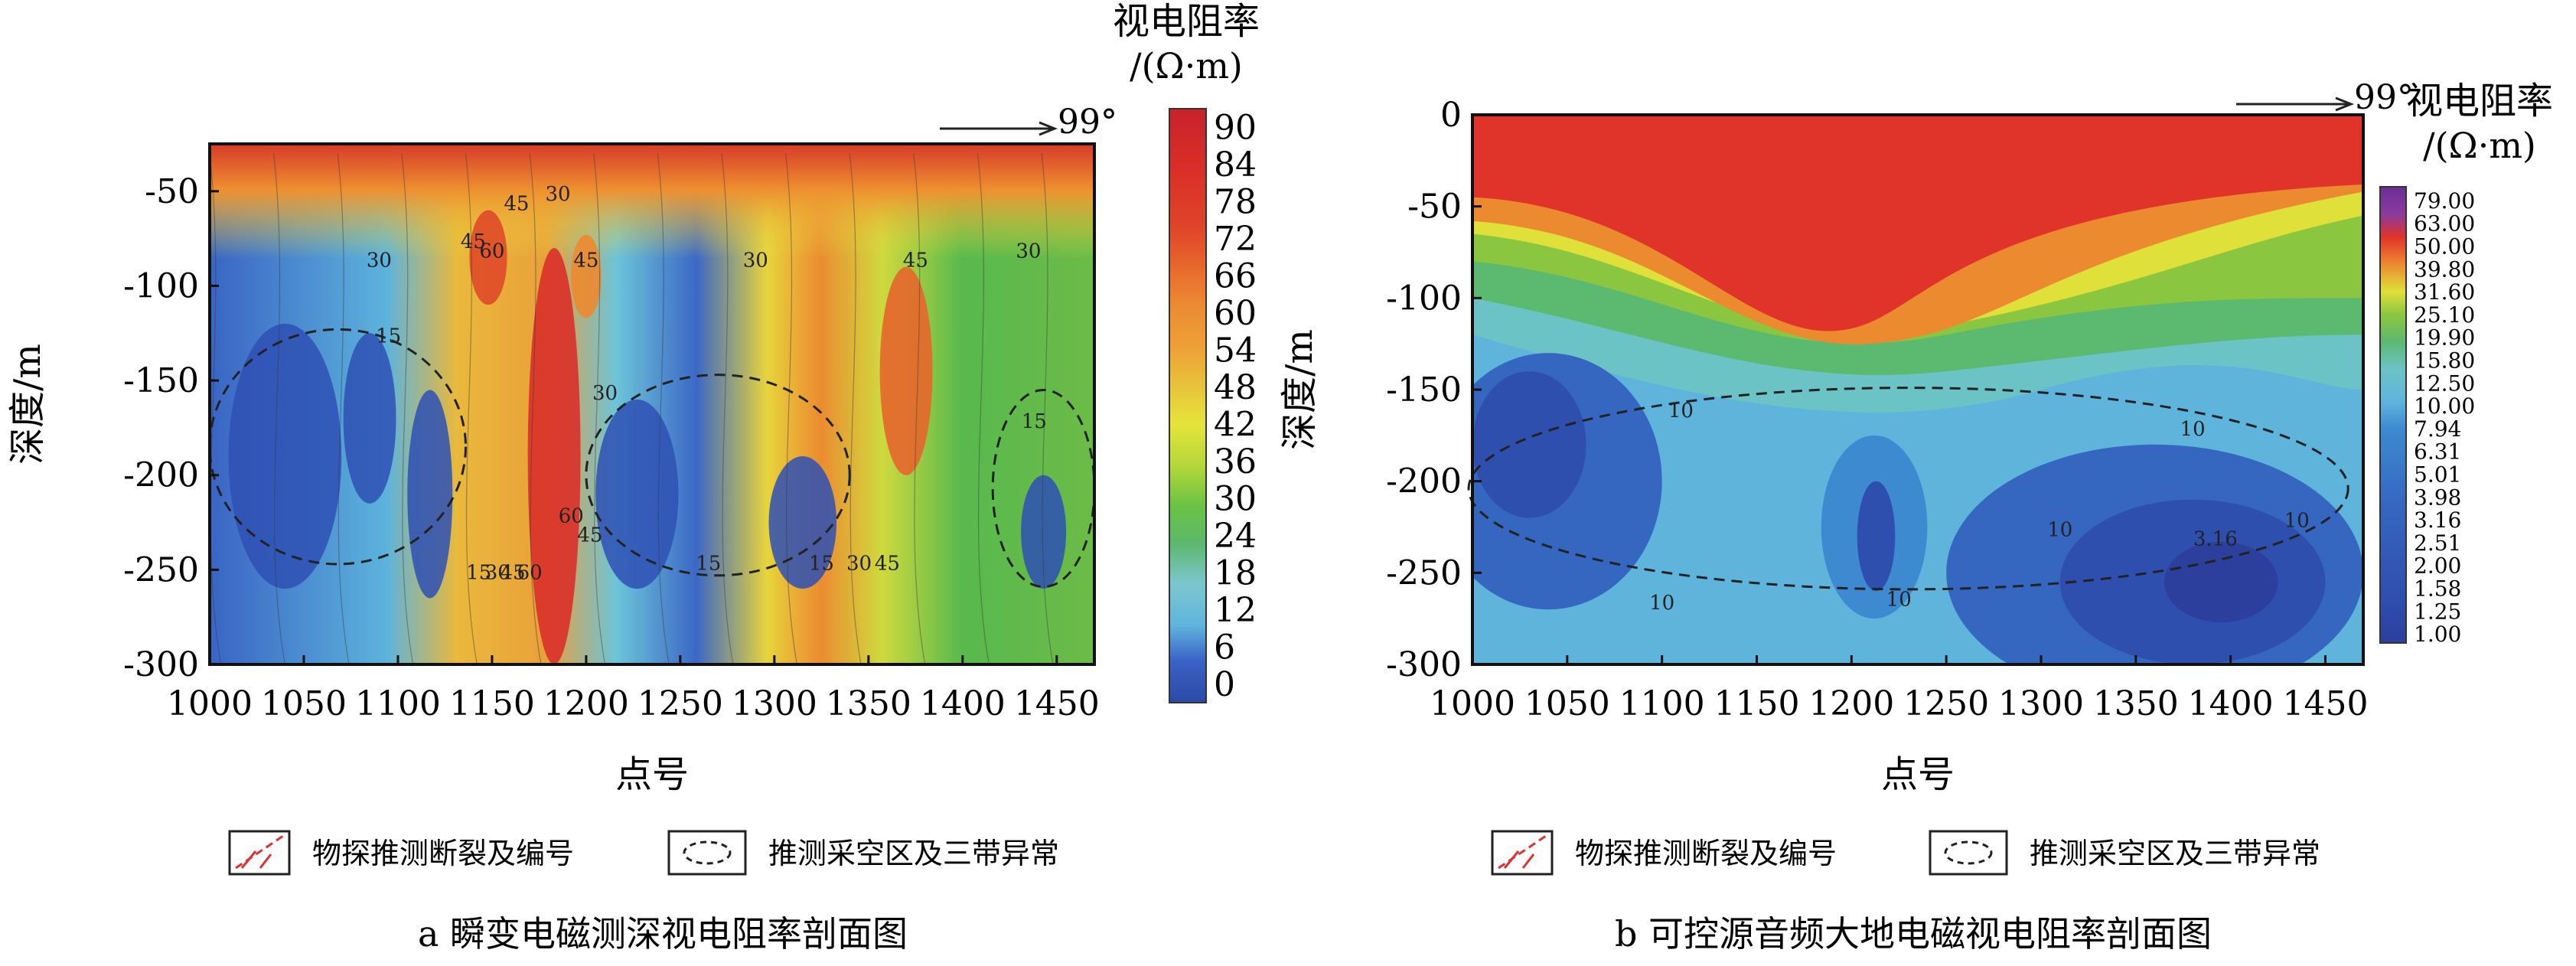  Describe the element at coordinates (1424, 664) in the screenshot. I see `y-tick-label: -300` at that location.